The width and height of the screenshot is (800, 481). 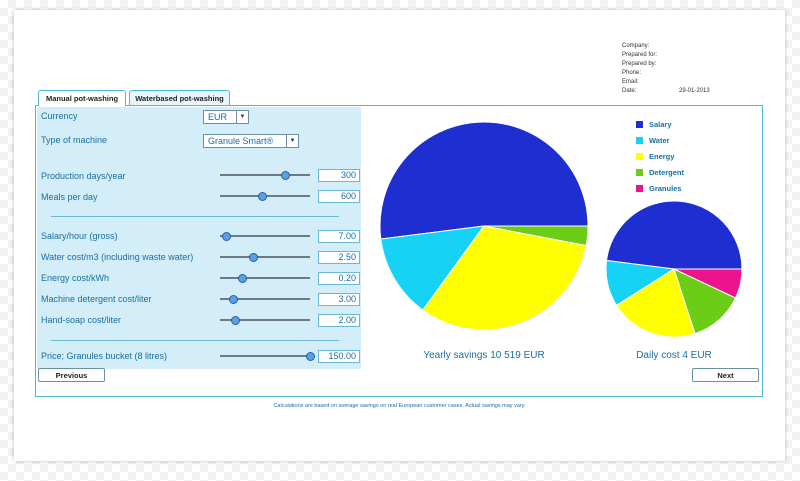 I want to click on production-days-slider, so click(x=265, y=175).